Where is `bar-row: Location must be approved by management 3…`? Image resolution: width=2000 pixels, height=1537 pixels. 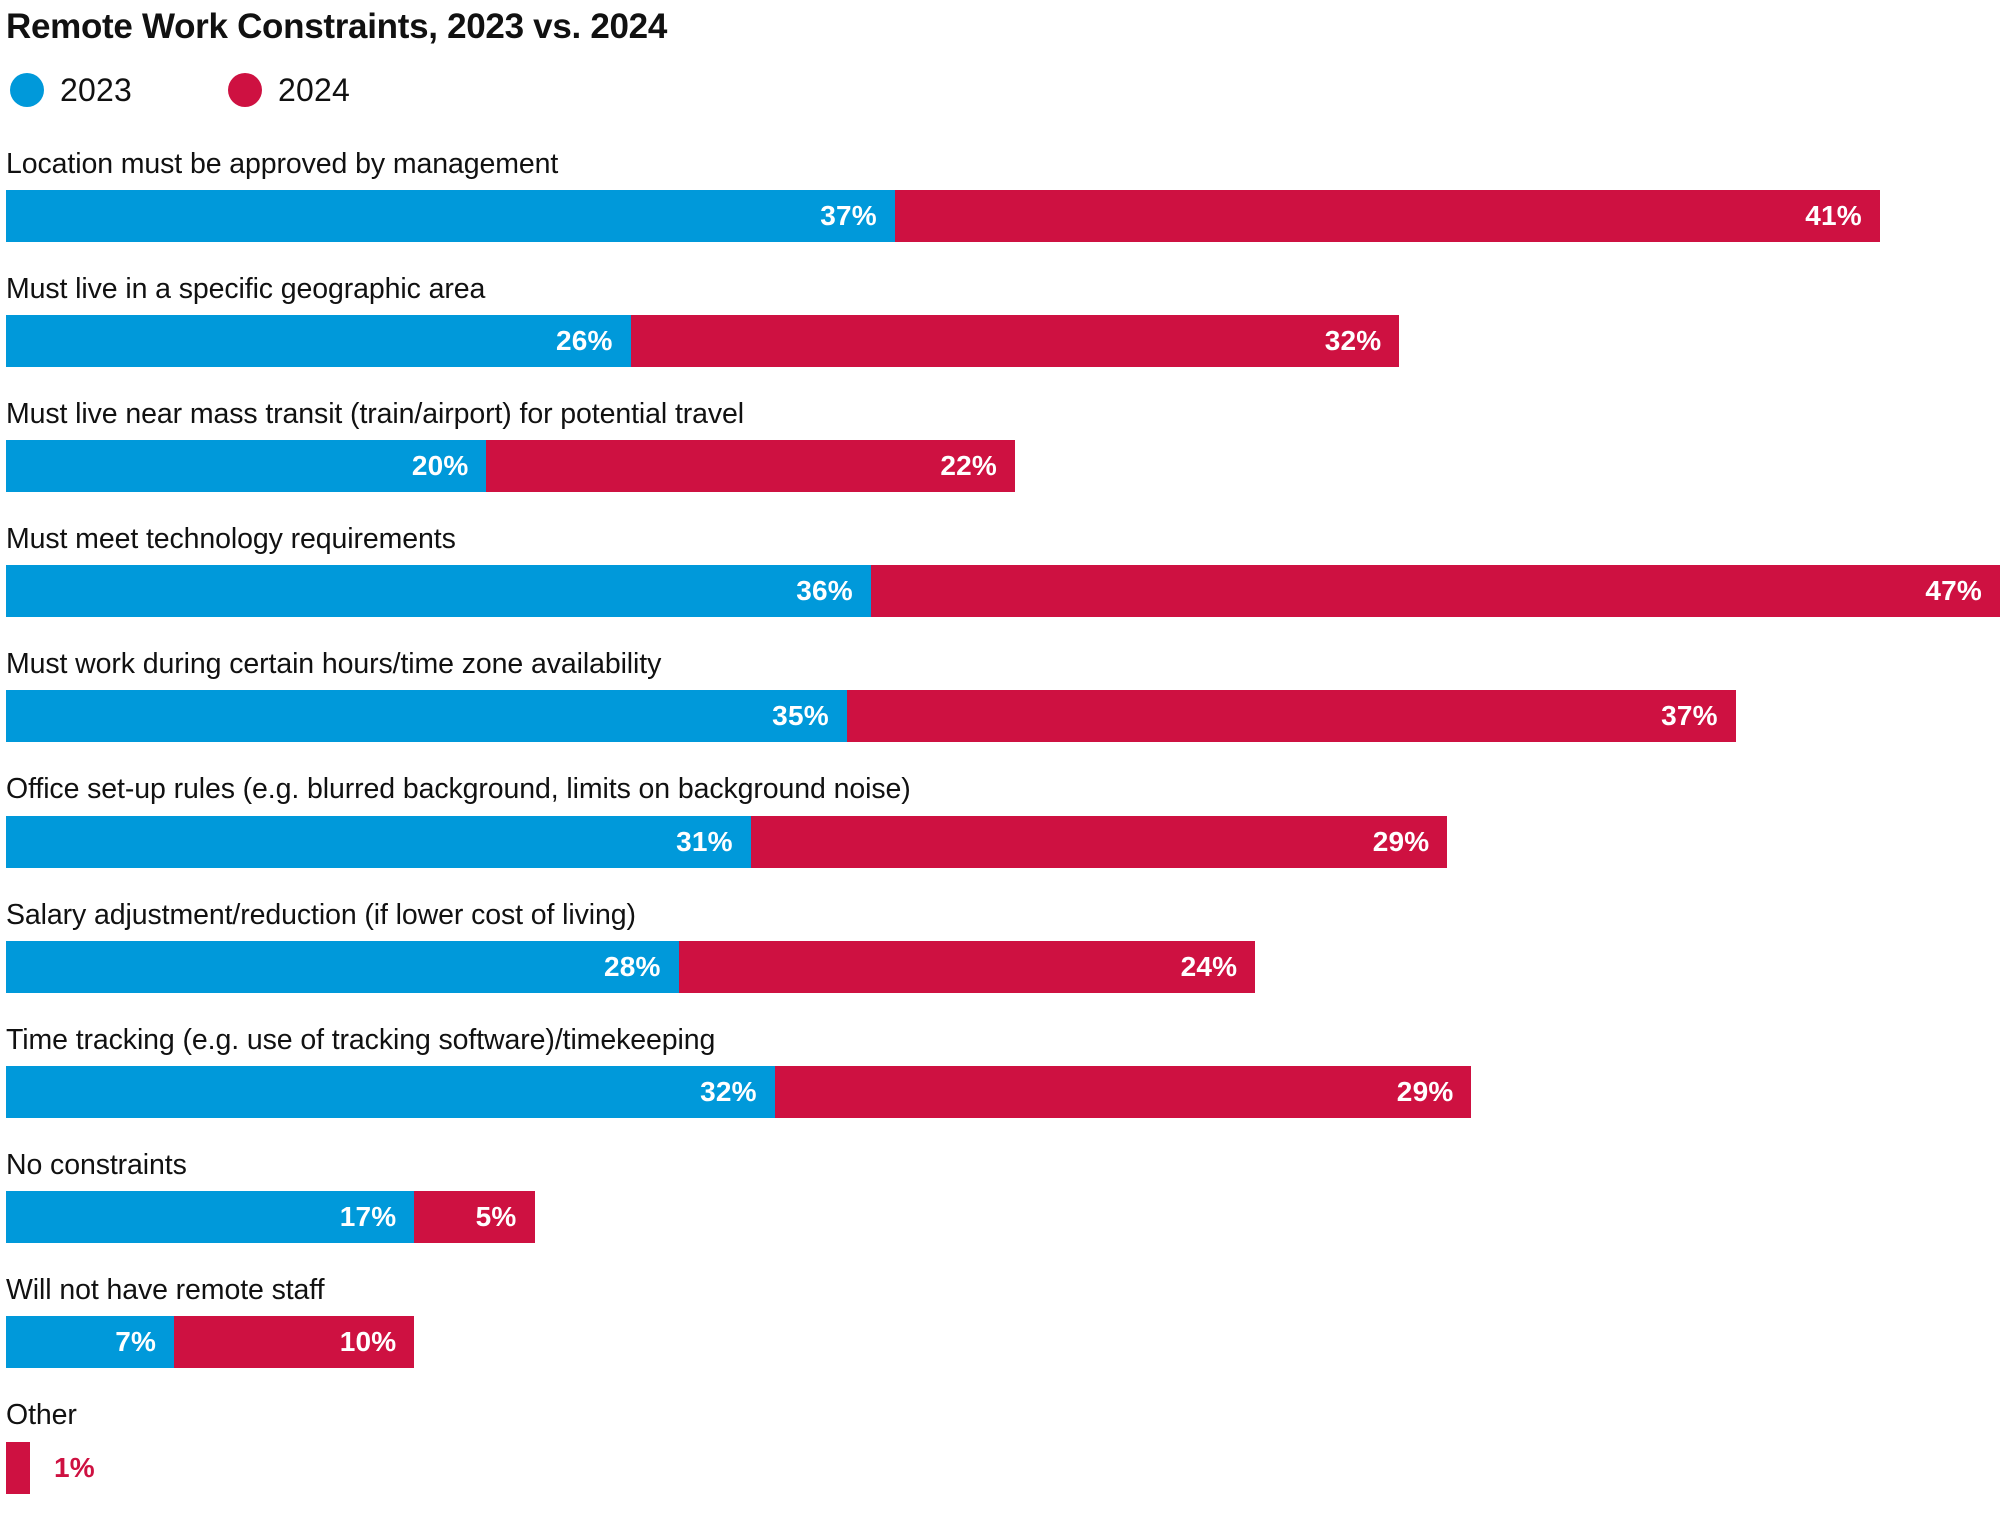
bar-row: Location must be approved by management 3… is located at coordinates (1003, 194).